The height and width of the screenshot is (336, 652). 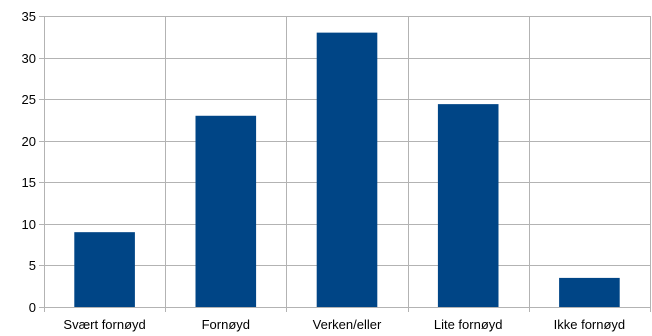 What do you see at coordinates (32, 265) in the screenshot?
I see `y-tick-label-5: 5` at bounding box center [32, 265].